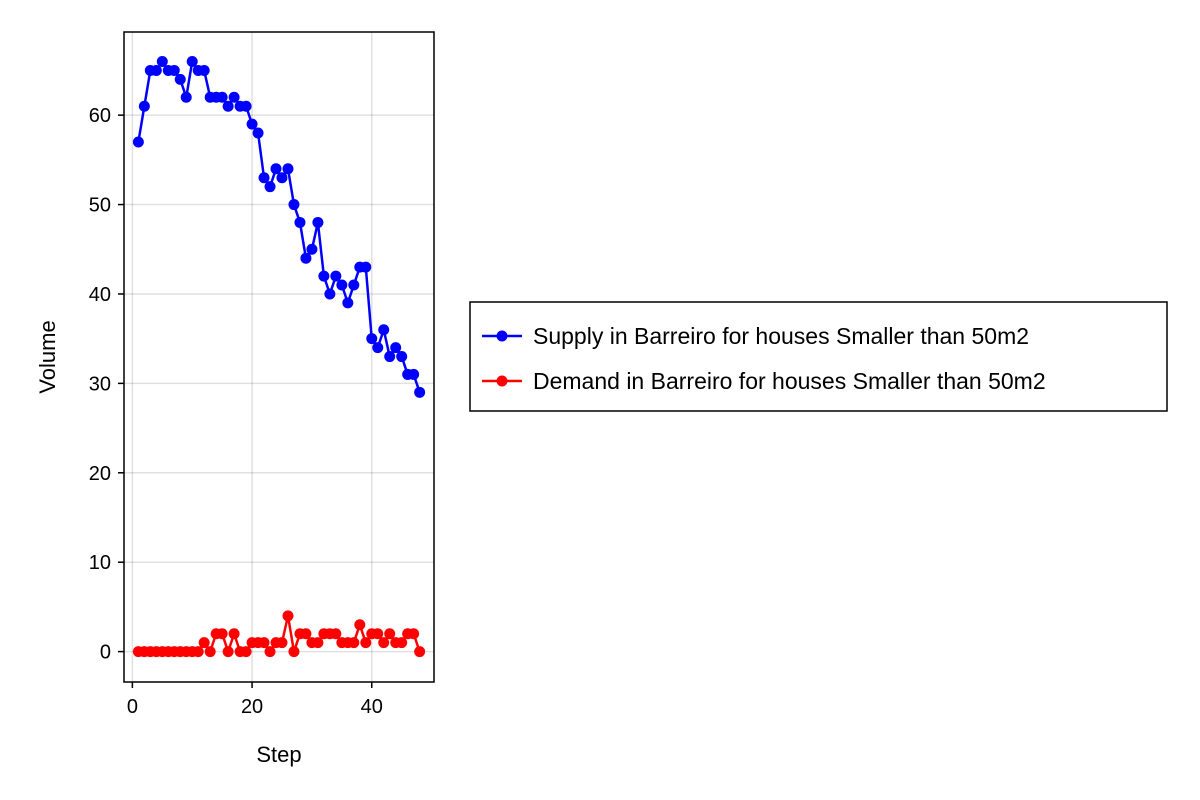 This screenshot has width=1200, height=800. Describe the element at coordinates (100, 384) in the screenshot. I see `y-tick-label: 30` at that location.